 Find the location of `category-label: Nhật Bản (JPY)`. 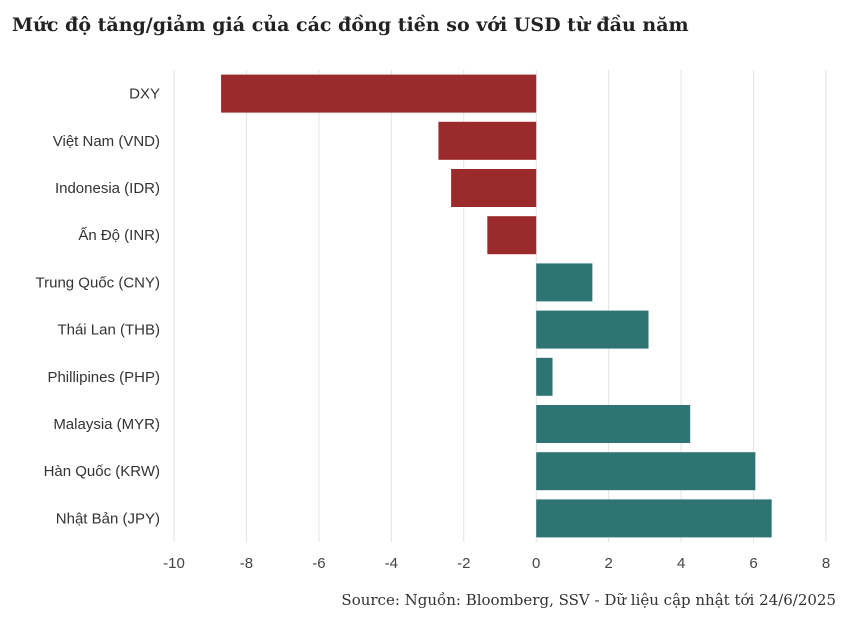

category-label: Nhật Bản (JPY) is located at coordinates (108, 518).